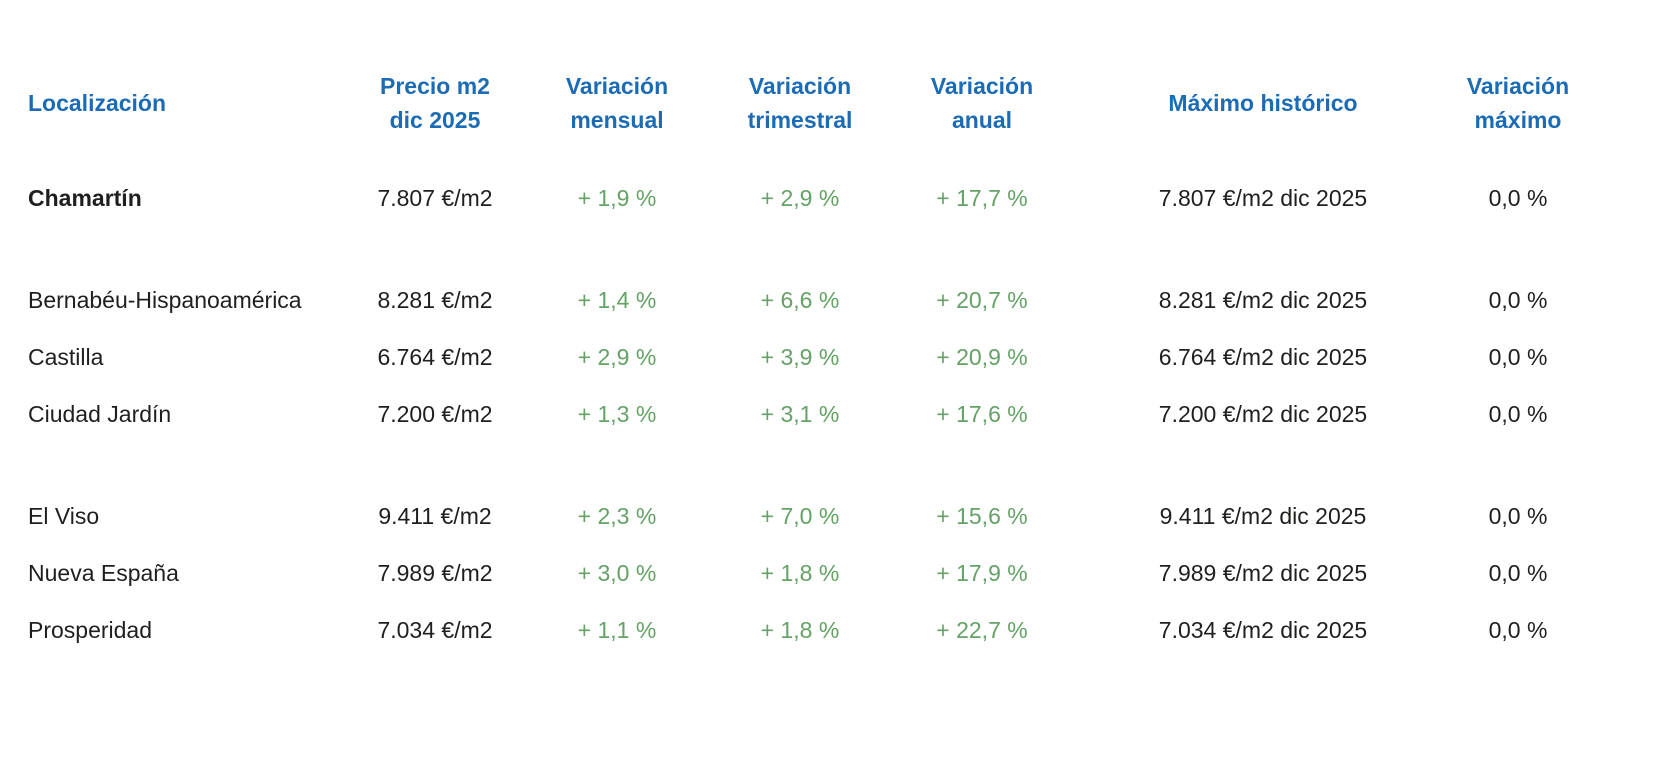  Describe the element at coordinates (982, 103) in the screenshot. I see `column-header-variacion-anual: Variación anual` at that location.